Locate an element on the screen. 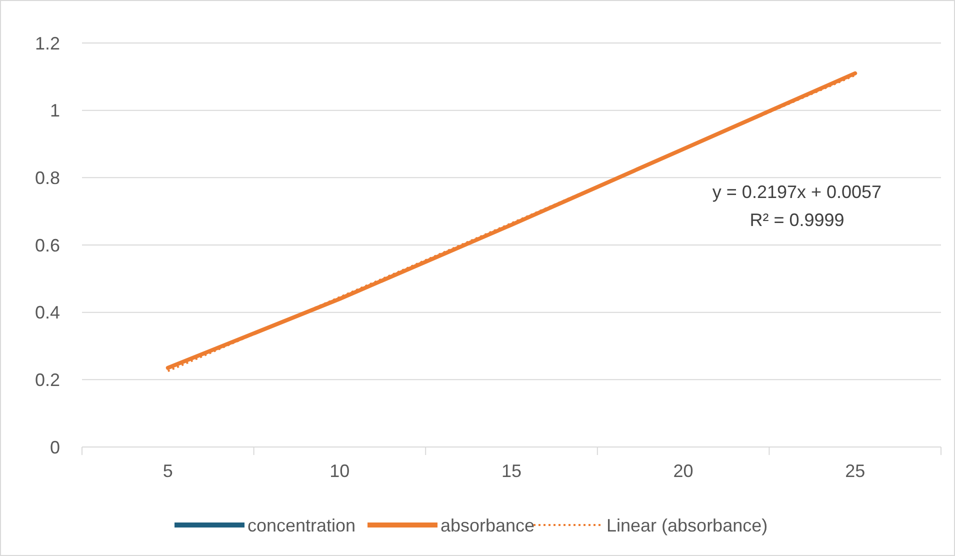 The height and width of the screenshot is (556, 955). y-tick-label: 0 is located at coordinates (55, 447).